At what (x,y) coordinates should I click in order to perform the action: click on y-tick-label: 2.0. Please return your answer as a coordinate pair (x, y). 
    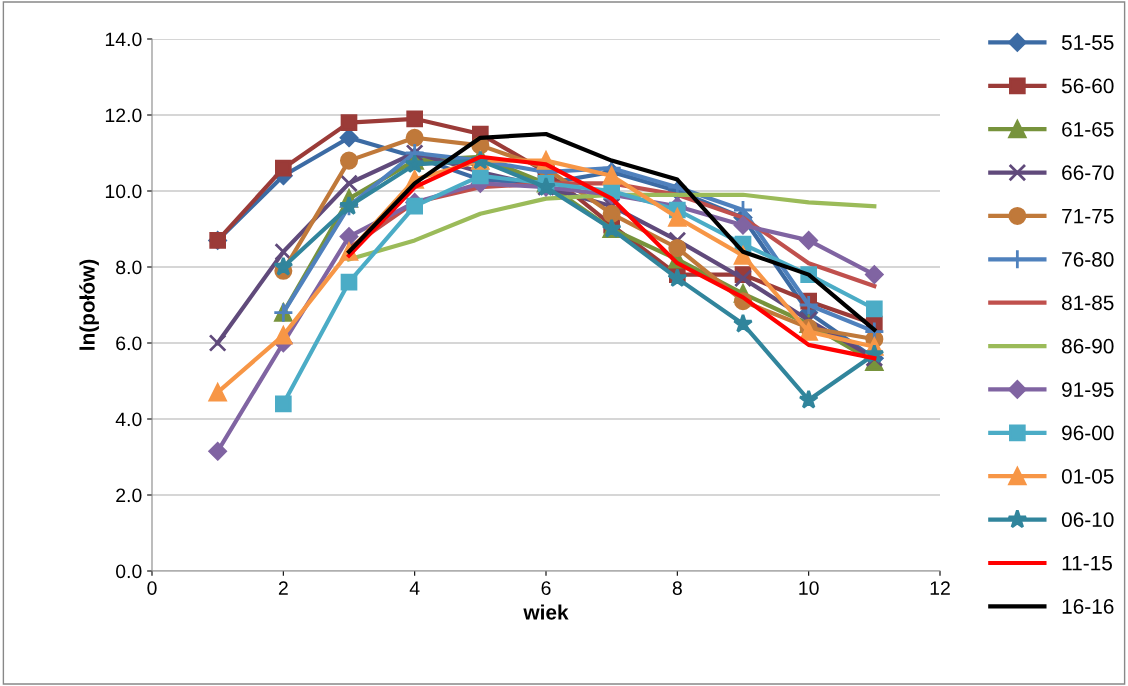
    Looking at the image, I should click on (129, 495).